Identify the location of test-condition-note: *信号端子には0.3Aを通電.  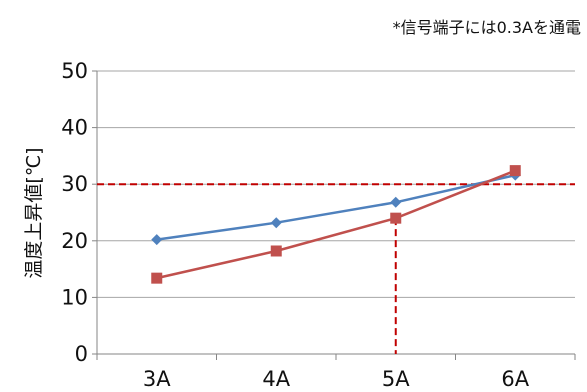
(486, 27).